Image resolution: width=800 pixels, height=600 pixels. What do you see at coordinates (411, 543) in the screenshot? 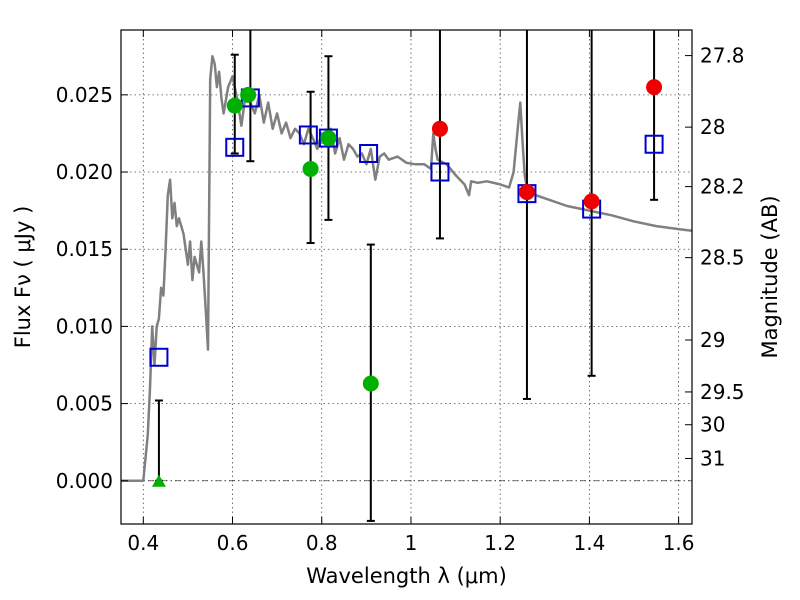
I see `x-tick-label: 1` at bounding box center [411, 543].